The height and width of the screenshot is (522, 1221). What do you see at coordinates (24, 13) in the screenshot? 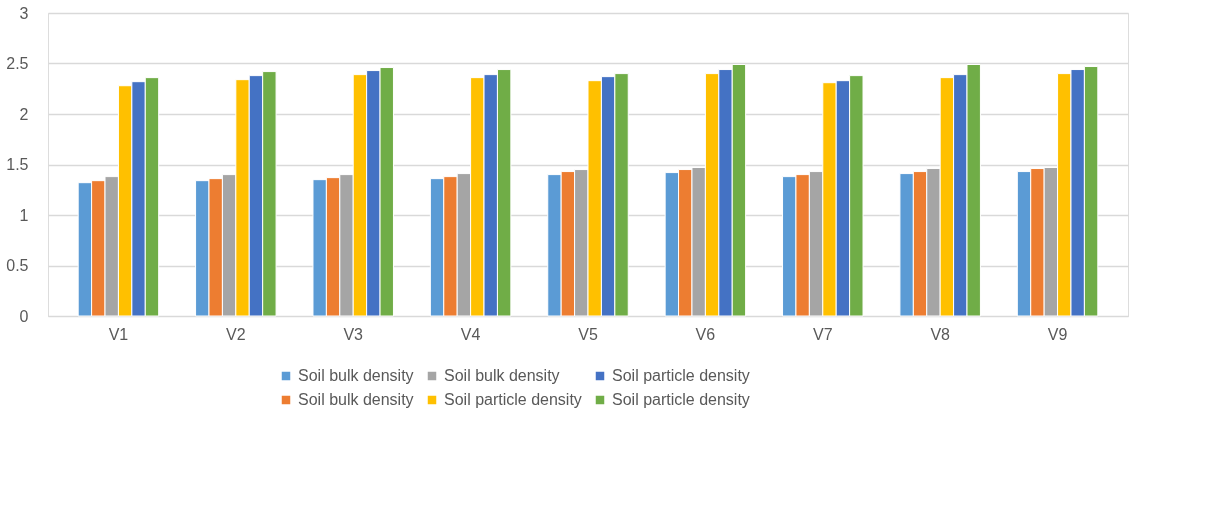
I see `y-tick-label: 3` at bounding box center [24, 13].